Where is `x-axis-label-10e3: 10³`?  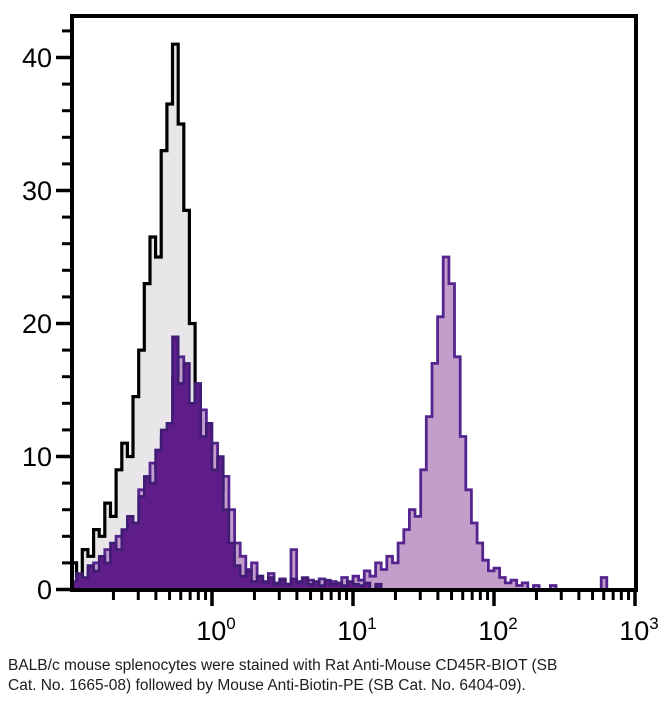 x-axis-label-10e3: 10³ is located at coordinates (639, 630).